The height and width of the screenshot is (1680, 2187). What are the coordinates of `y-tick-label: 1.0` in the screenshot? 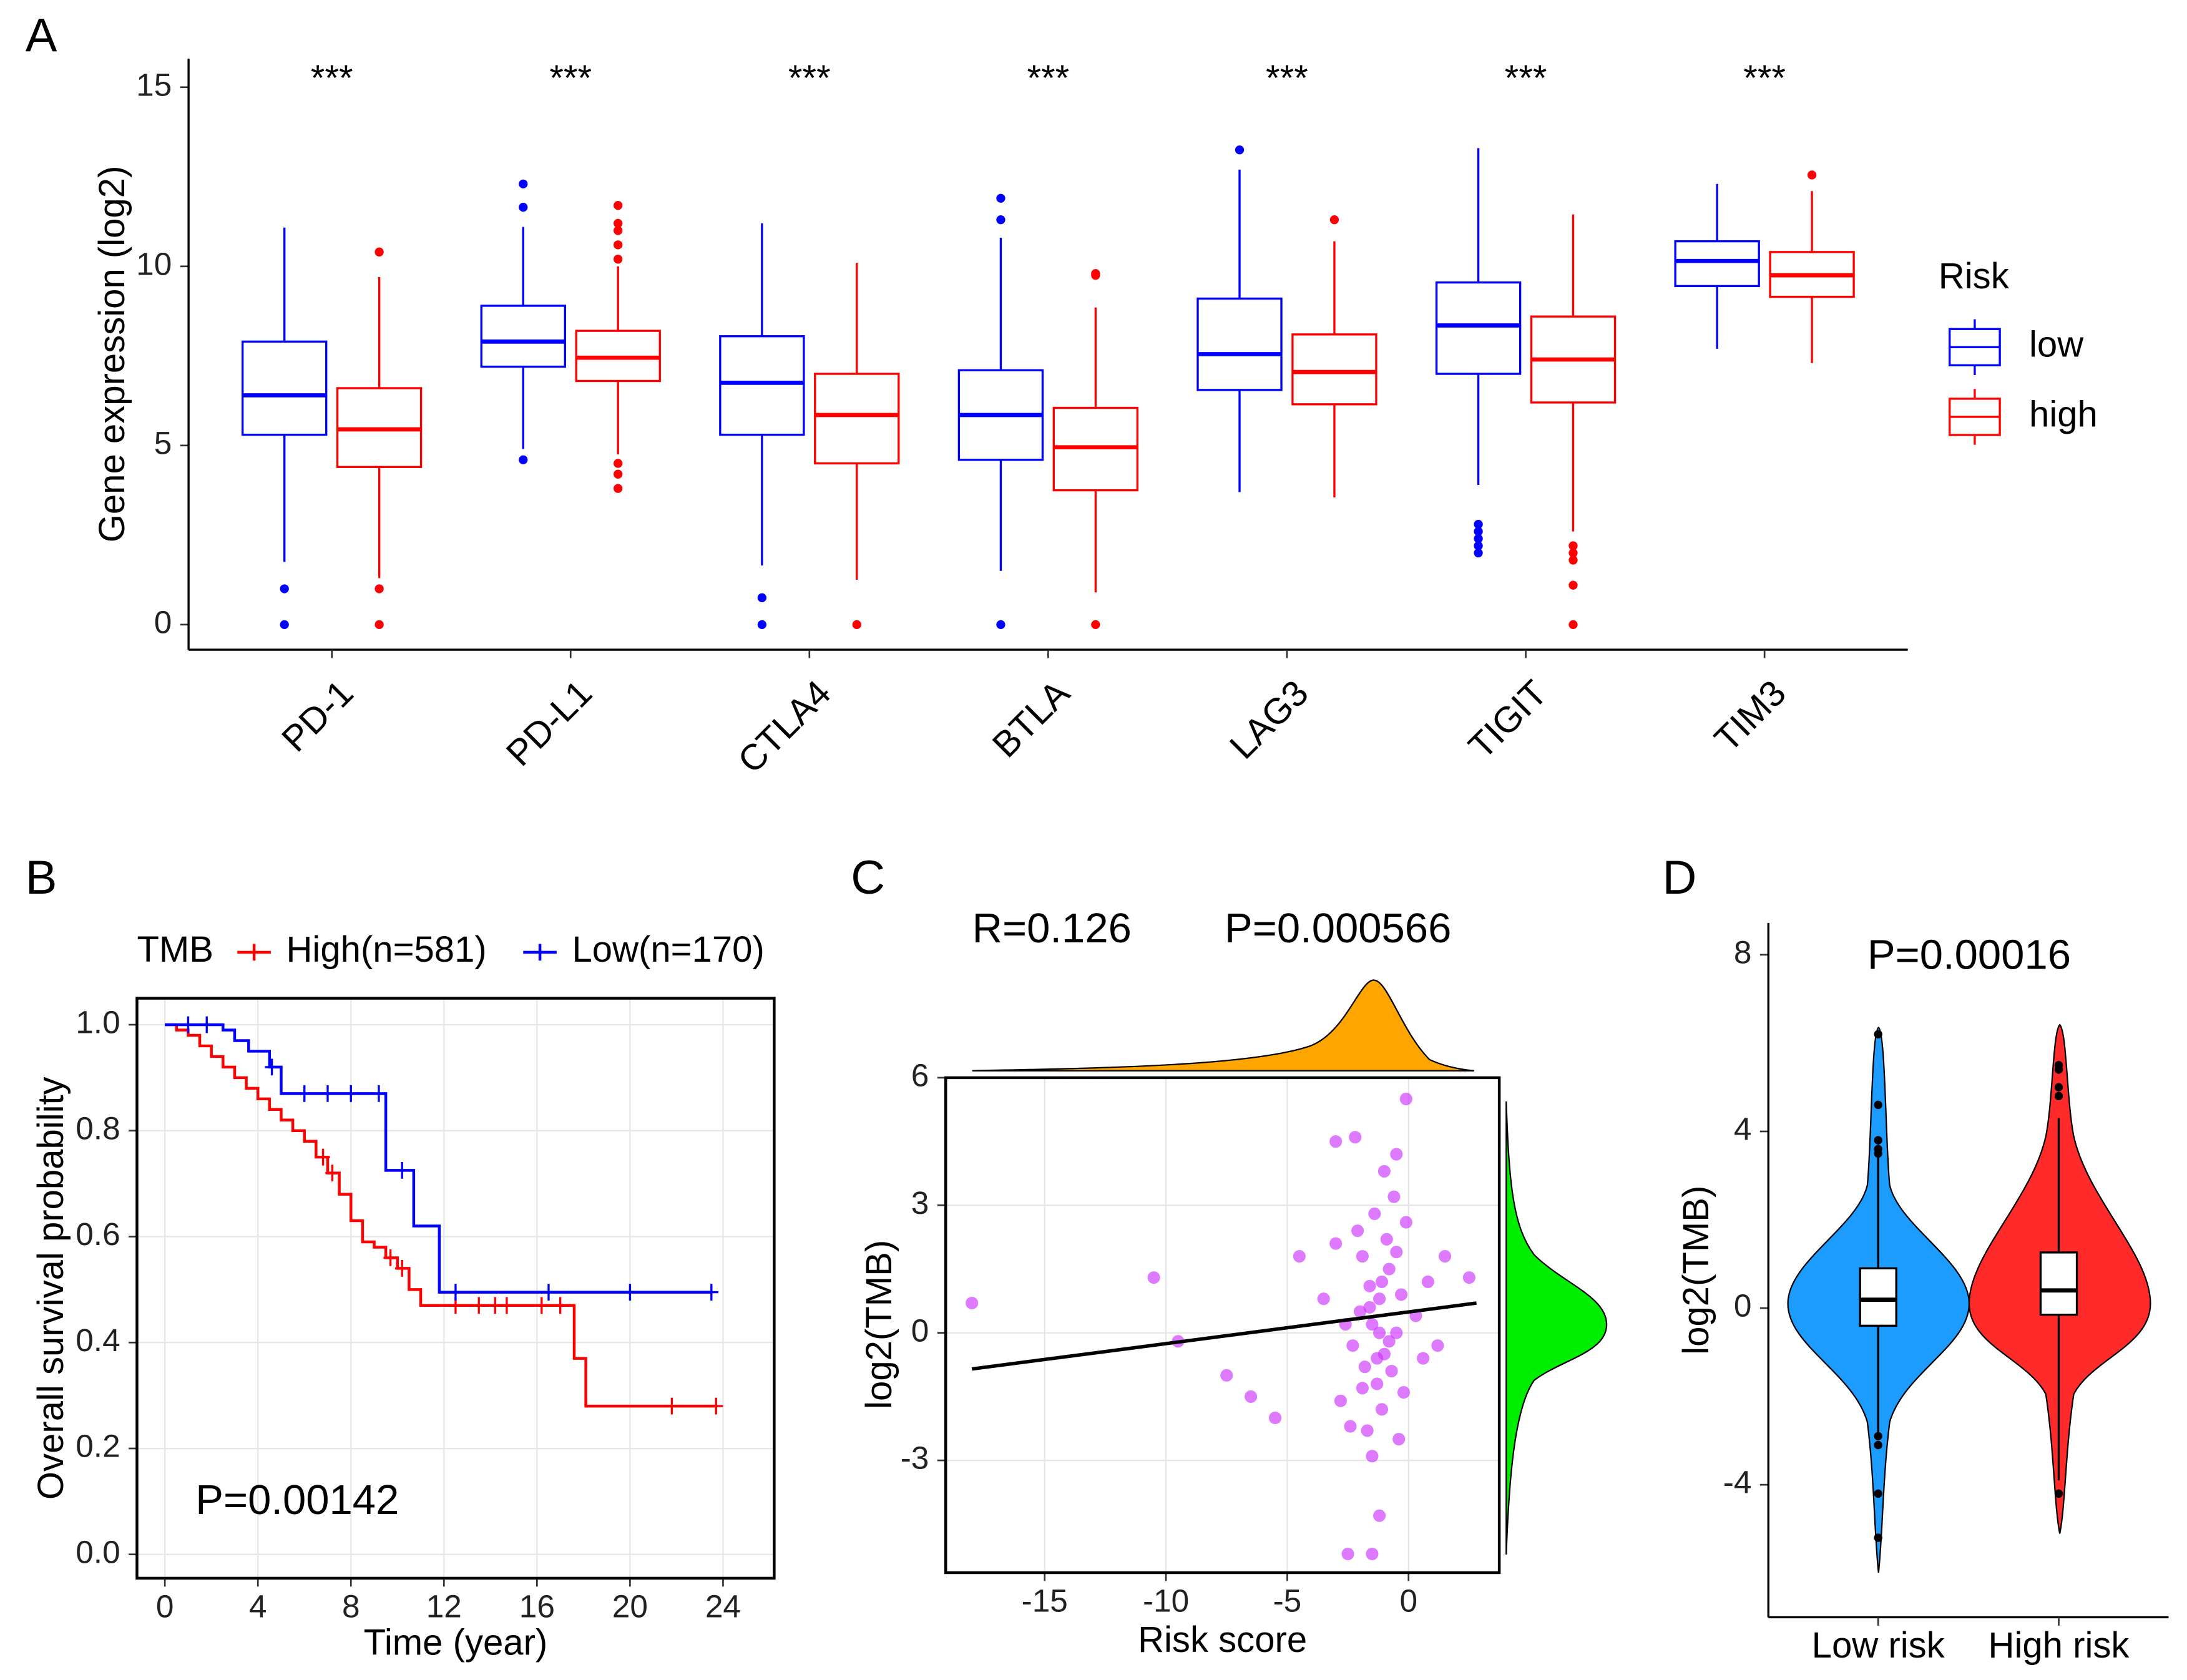 It's located at (98, 1022).